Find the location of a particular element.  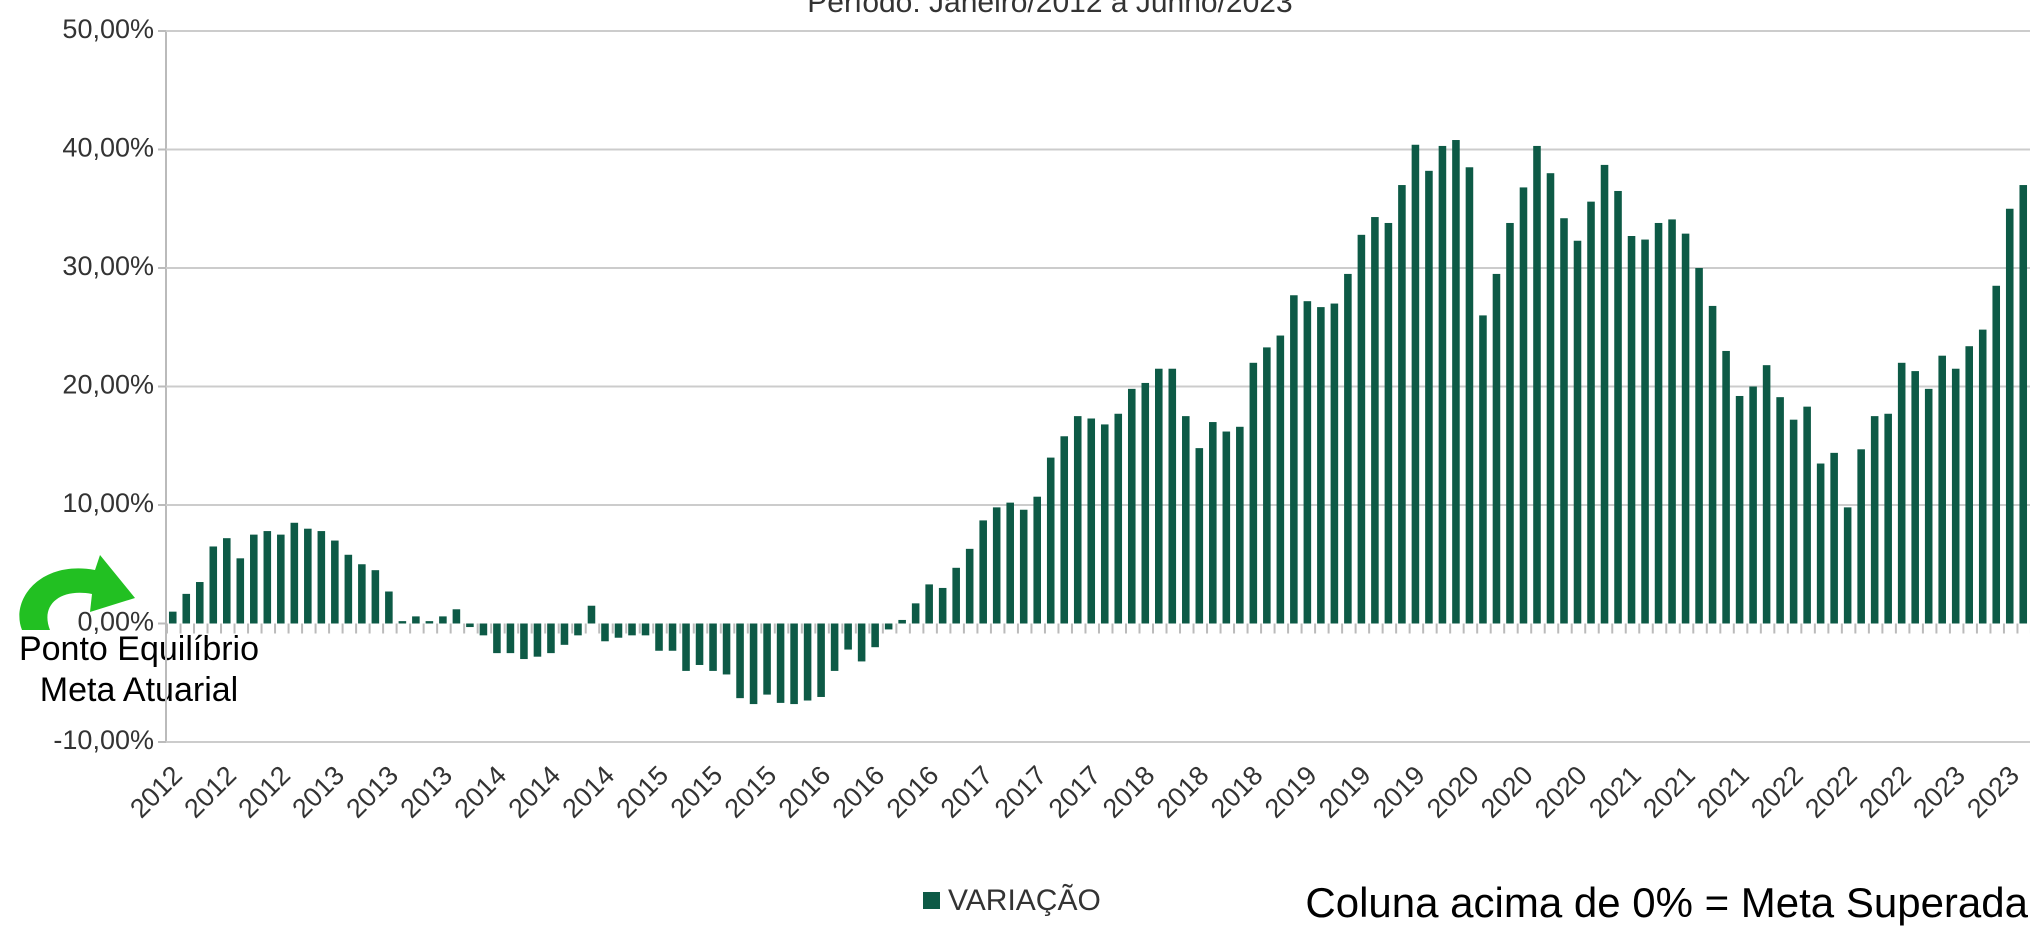

x-tick-label: 2014 is located at coordinates (535, 792).